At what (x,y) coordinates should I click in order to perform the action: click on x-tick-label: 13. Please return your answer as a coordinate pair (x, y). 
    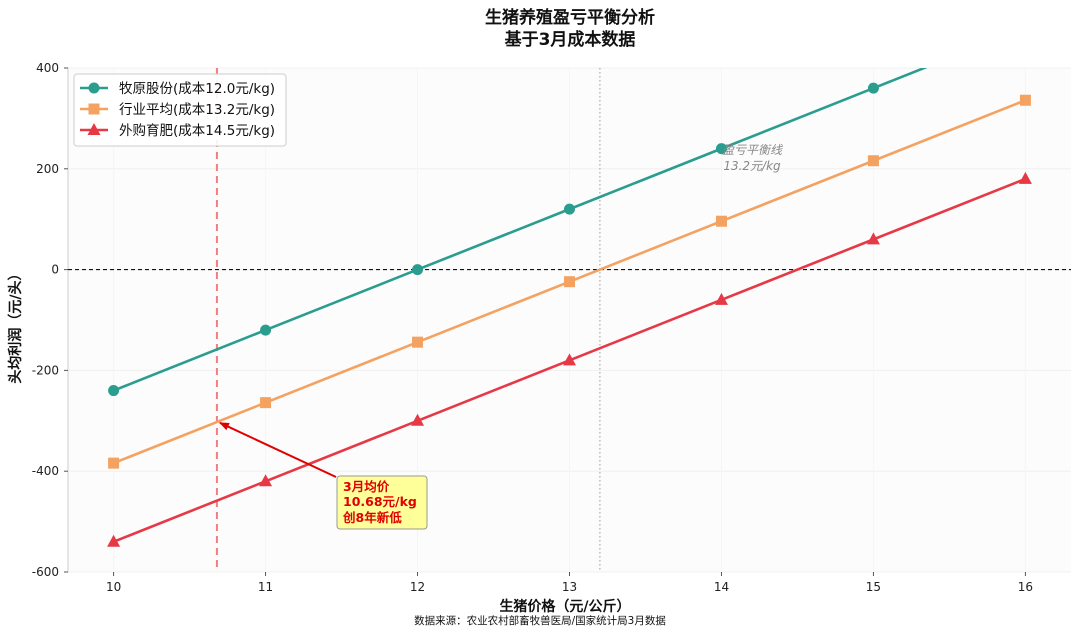
    Looking at the image, I should click on (569, 587).